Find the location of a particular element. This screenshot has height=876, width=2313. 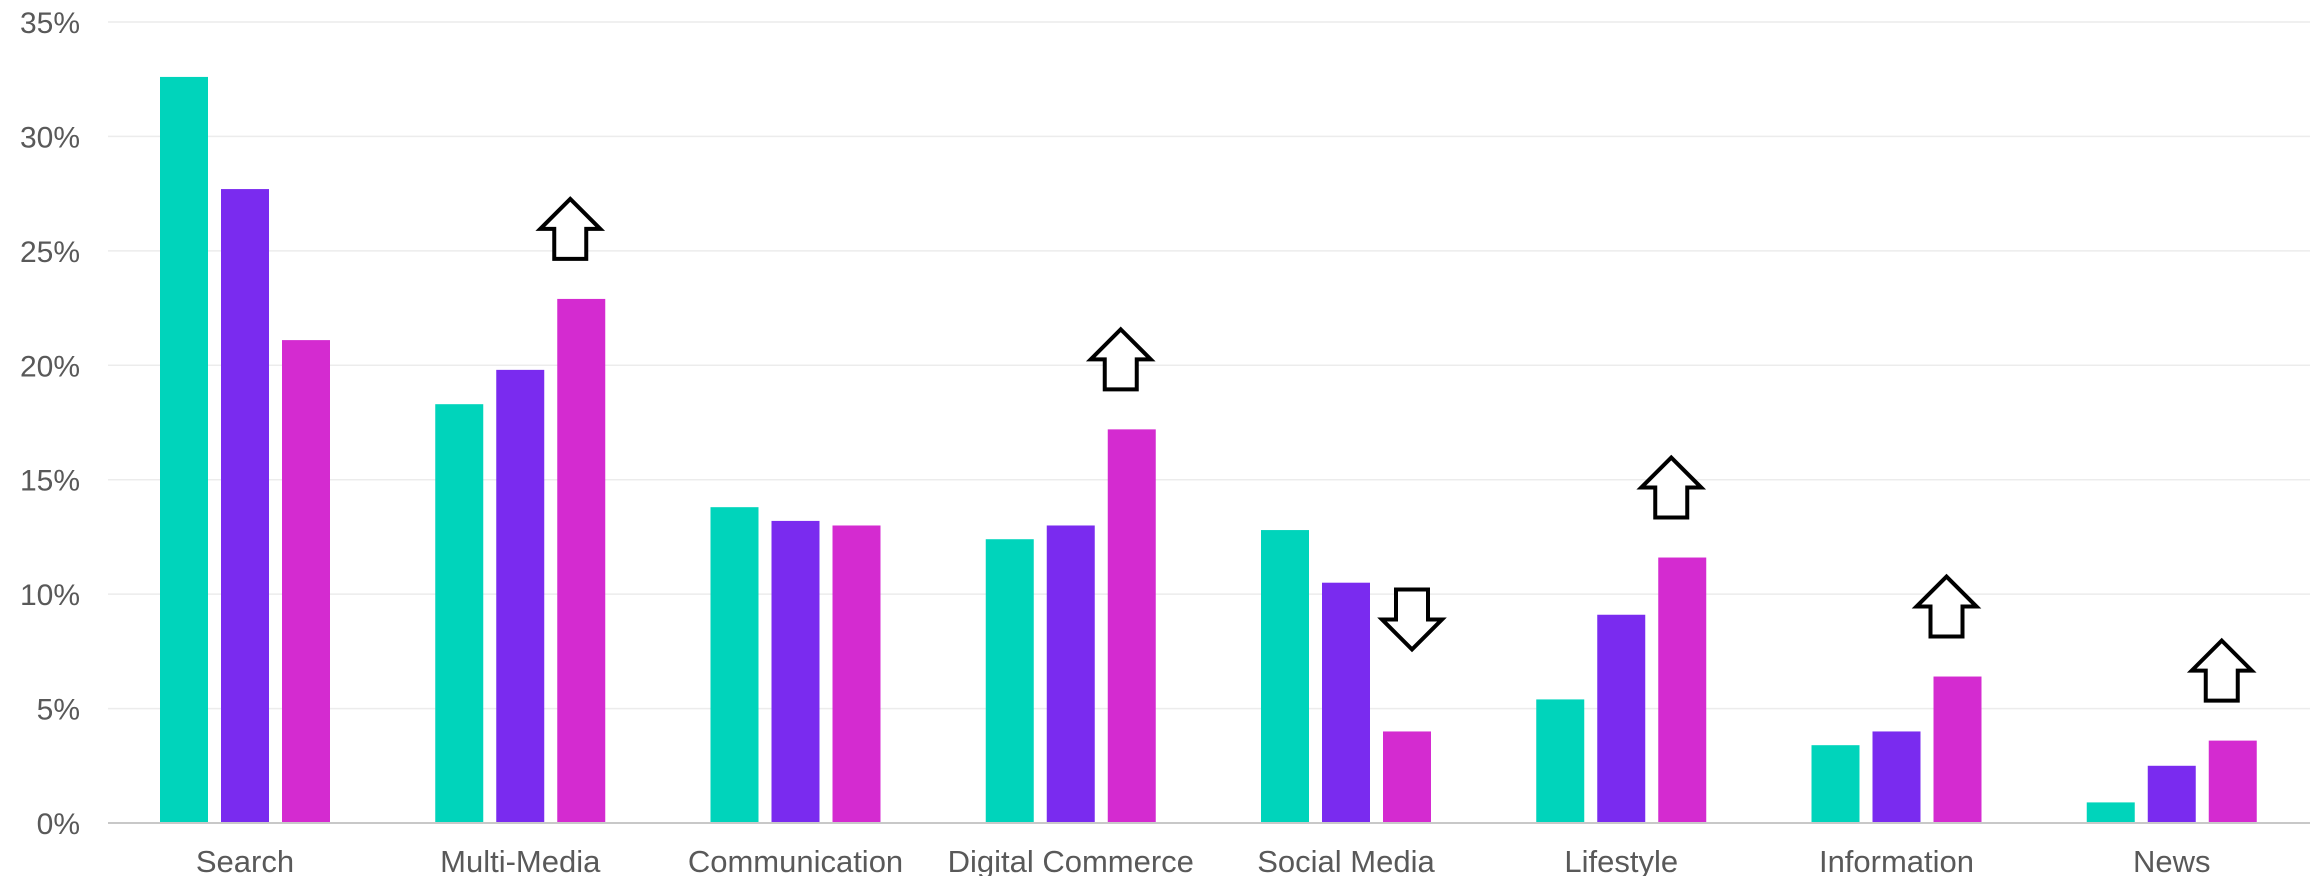

x-tick-label: Information is located at coordinates (1896, 860).